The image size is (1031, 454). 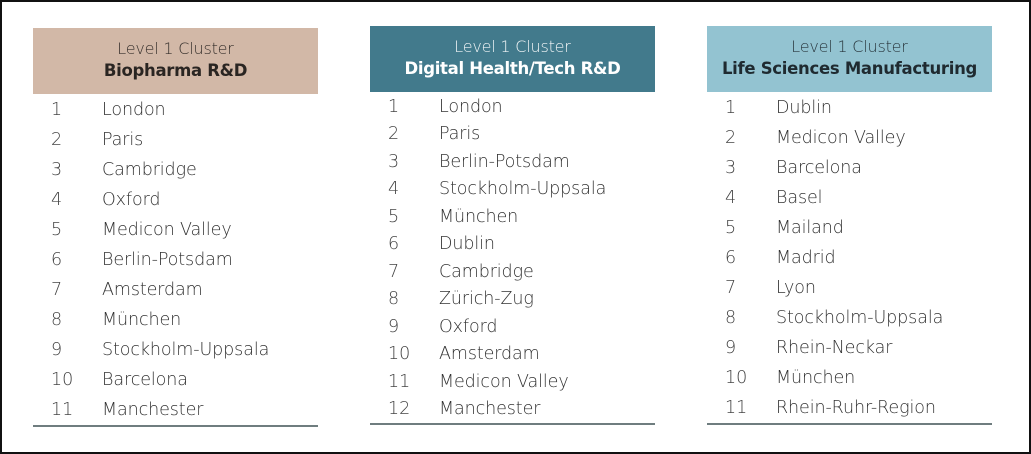 I want to click on table-row: 11 Rhein-Ruhr-Region, so click(x=849, y=408).